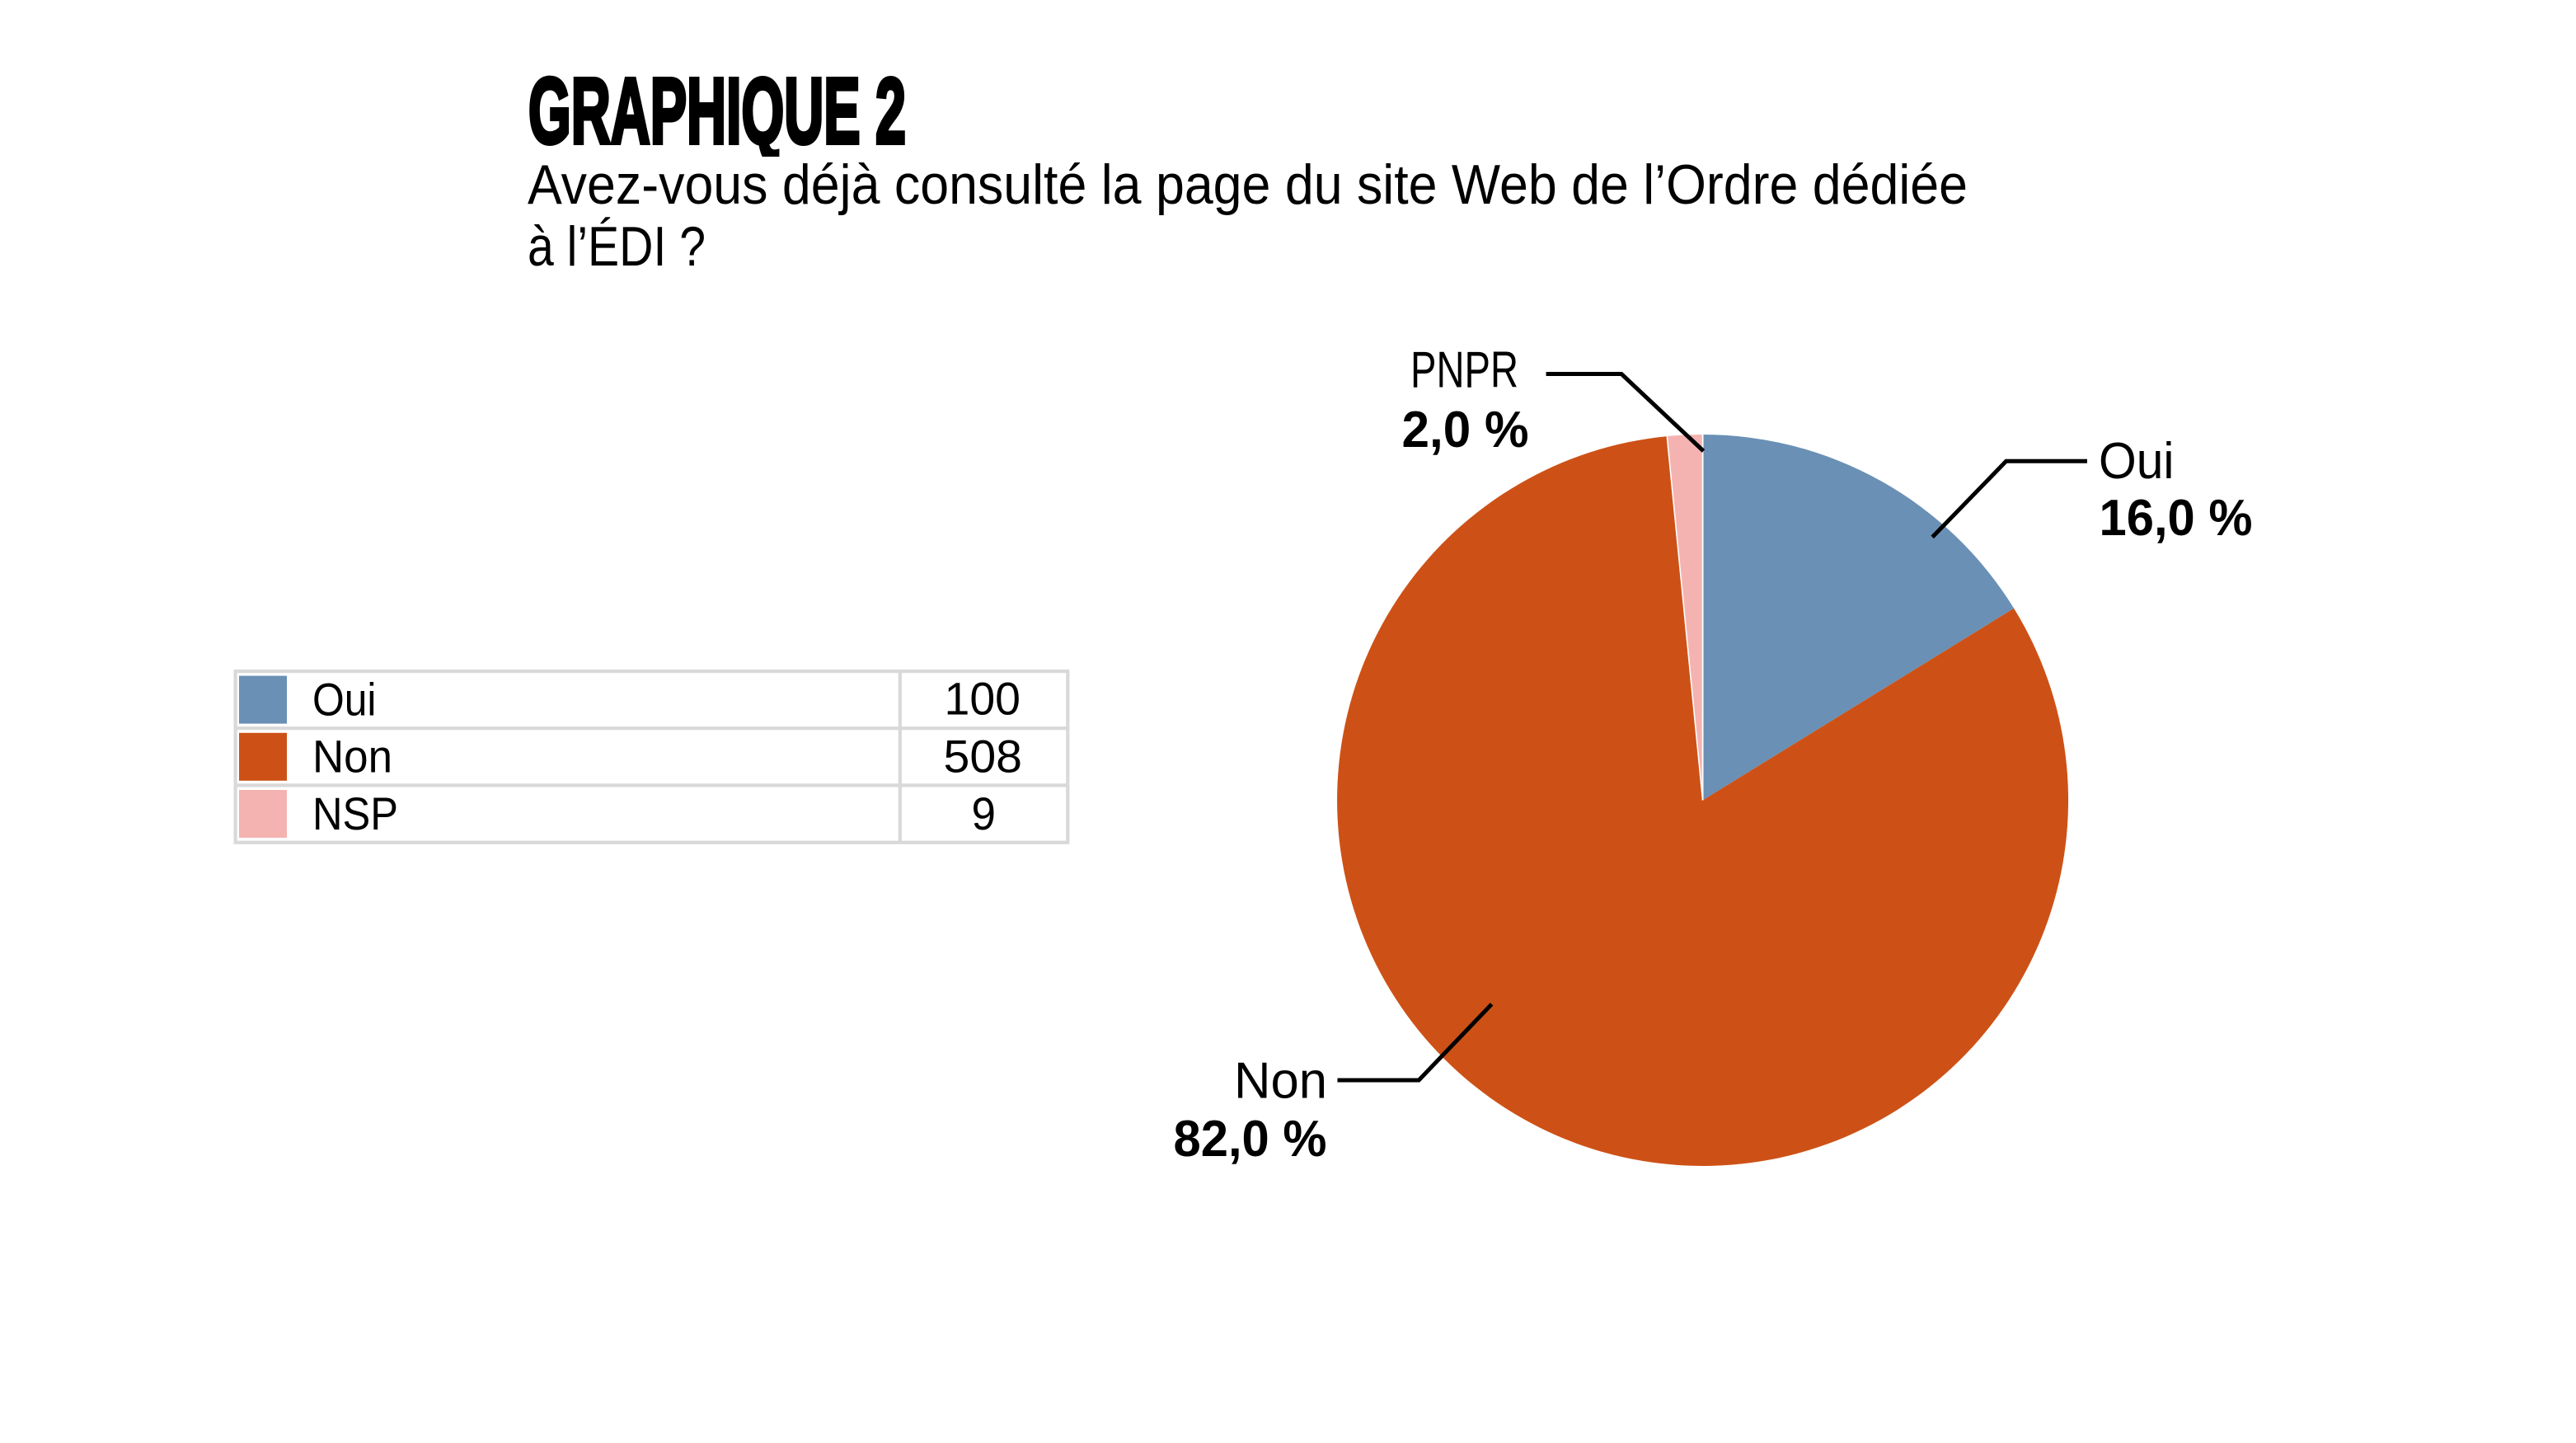 The height and width of the screenshot is (1443, 2576). Describe the element at coordinates (2177, 518) in the screenshot. I see `svg-text: 16,0 %` at that location.